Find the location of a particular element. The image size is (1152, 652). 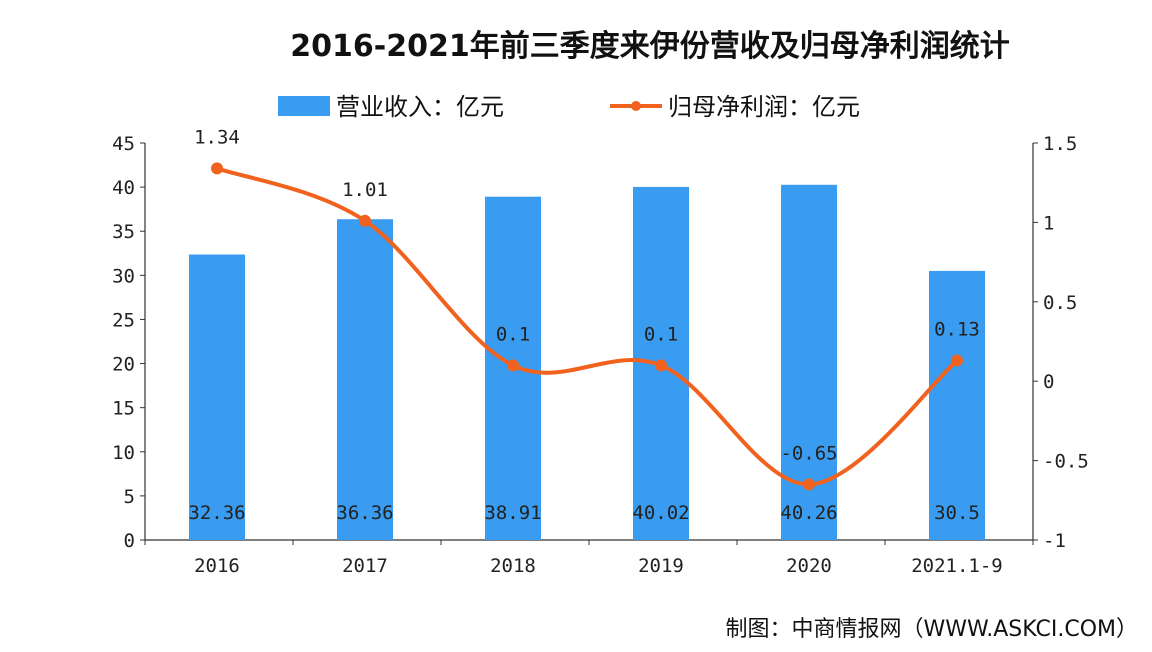

left-tick-label: 5 is located at coordinates (129, 497).